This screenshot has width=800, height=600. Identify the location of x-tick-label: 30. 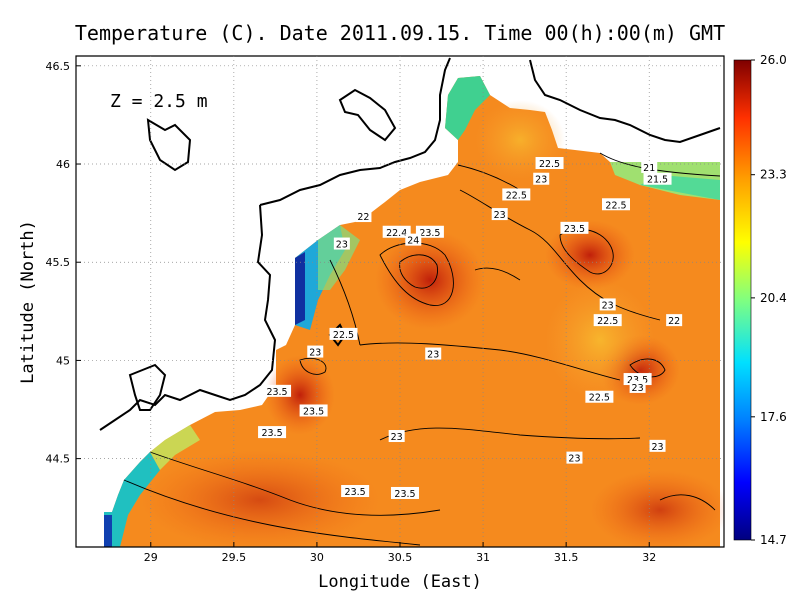
(317, 557).